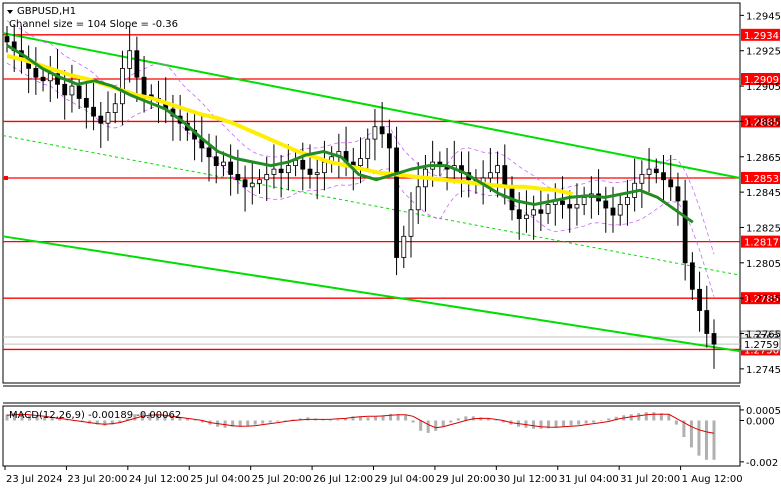  What do you see at coordinates (761, 350) in the screenshot?
I see `level-tag-label: 1.2756` at bounding box center [761, 350].